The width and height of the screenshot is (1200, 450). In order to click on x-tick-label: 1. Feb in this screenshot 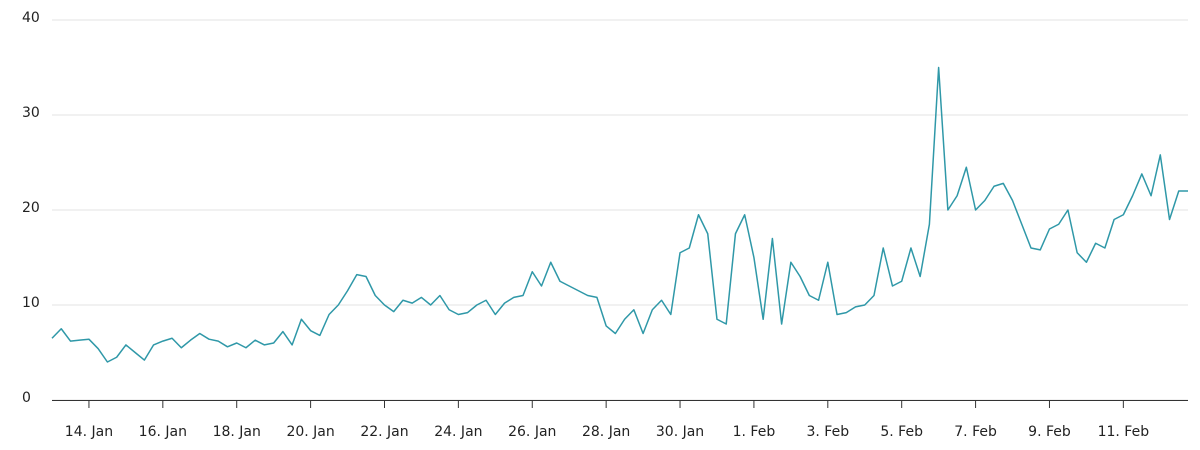, I will do `click(754, 432)`.